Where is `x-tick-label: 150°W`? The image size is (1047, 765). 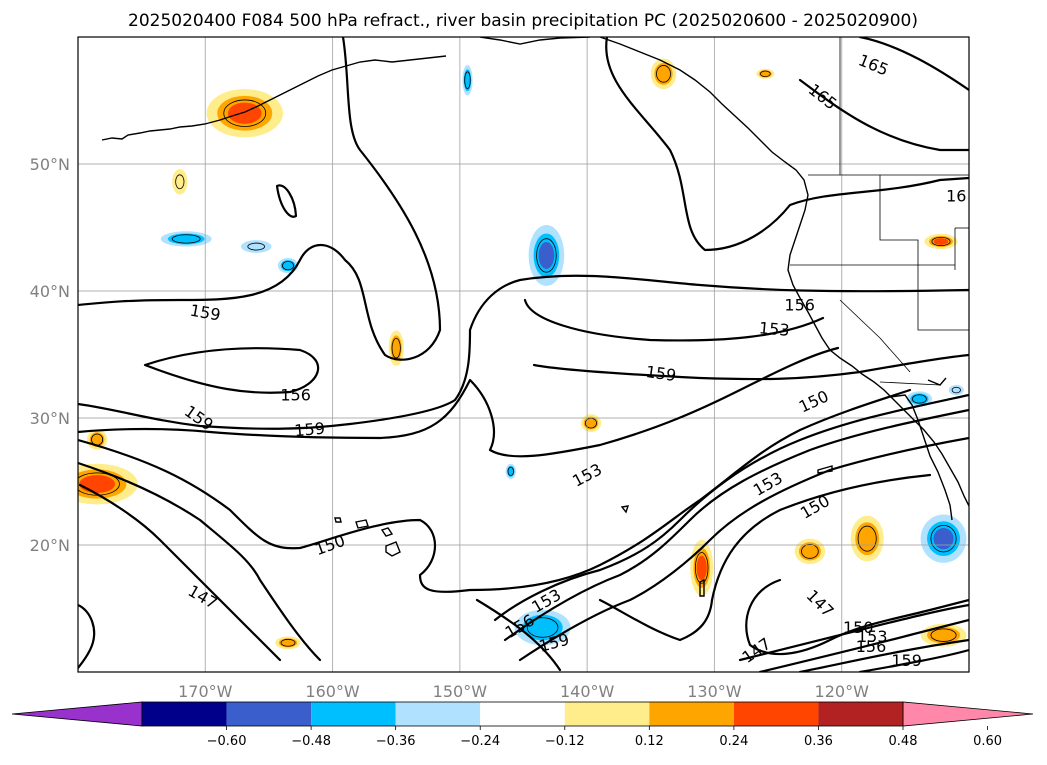 x-tick-label: 150°W is located at coordinates (460, 691).